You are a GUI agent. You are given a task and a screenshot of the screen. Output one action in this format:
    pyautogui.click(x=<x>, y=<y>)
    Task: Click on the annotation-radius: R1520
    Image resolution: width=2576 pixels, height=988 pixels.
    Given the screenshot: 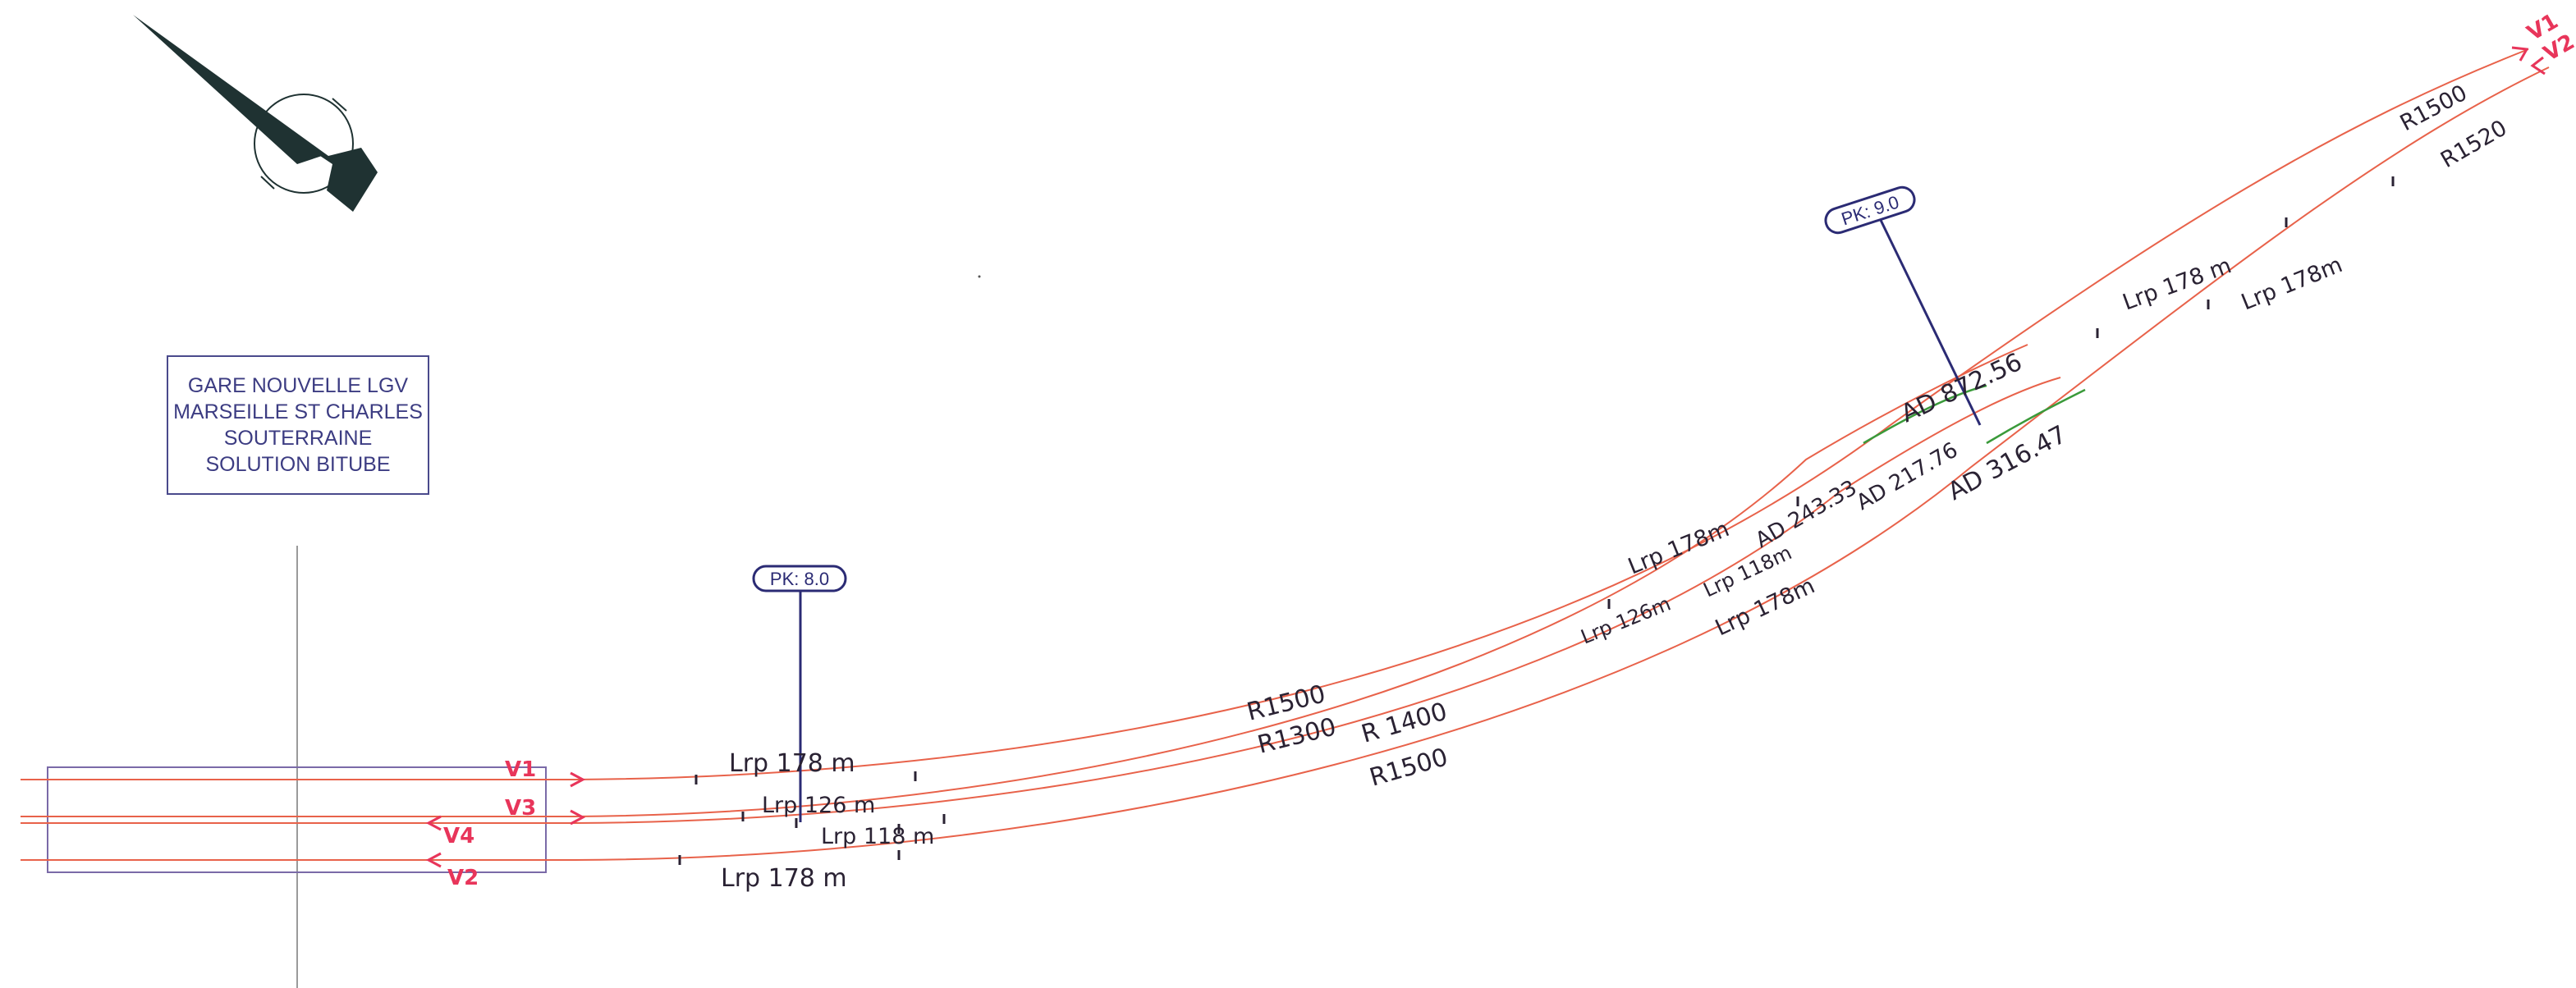 What is the action you would take?
    pyautogui.click(x=2474, y=144)
    